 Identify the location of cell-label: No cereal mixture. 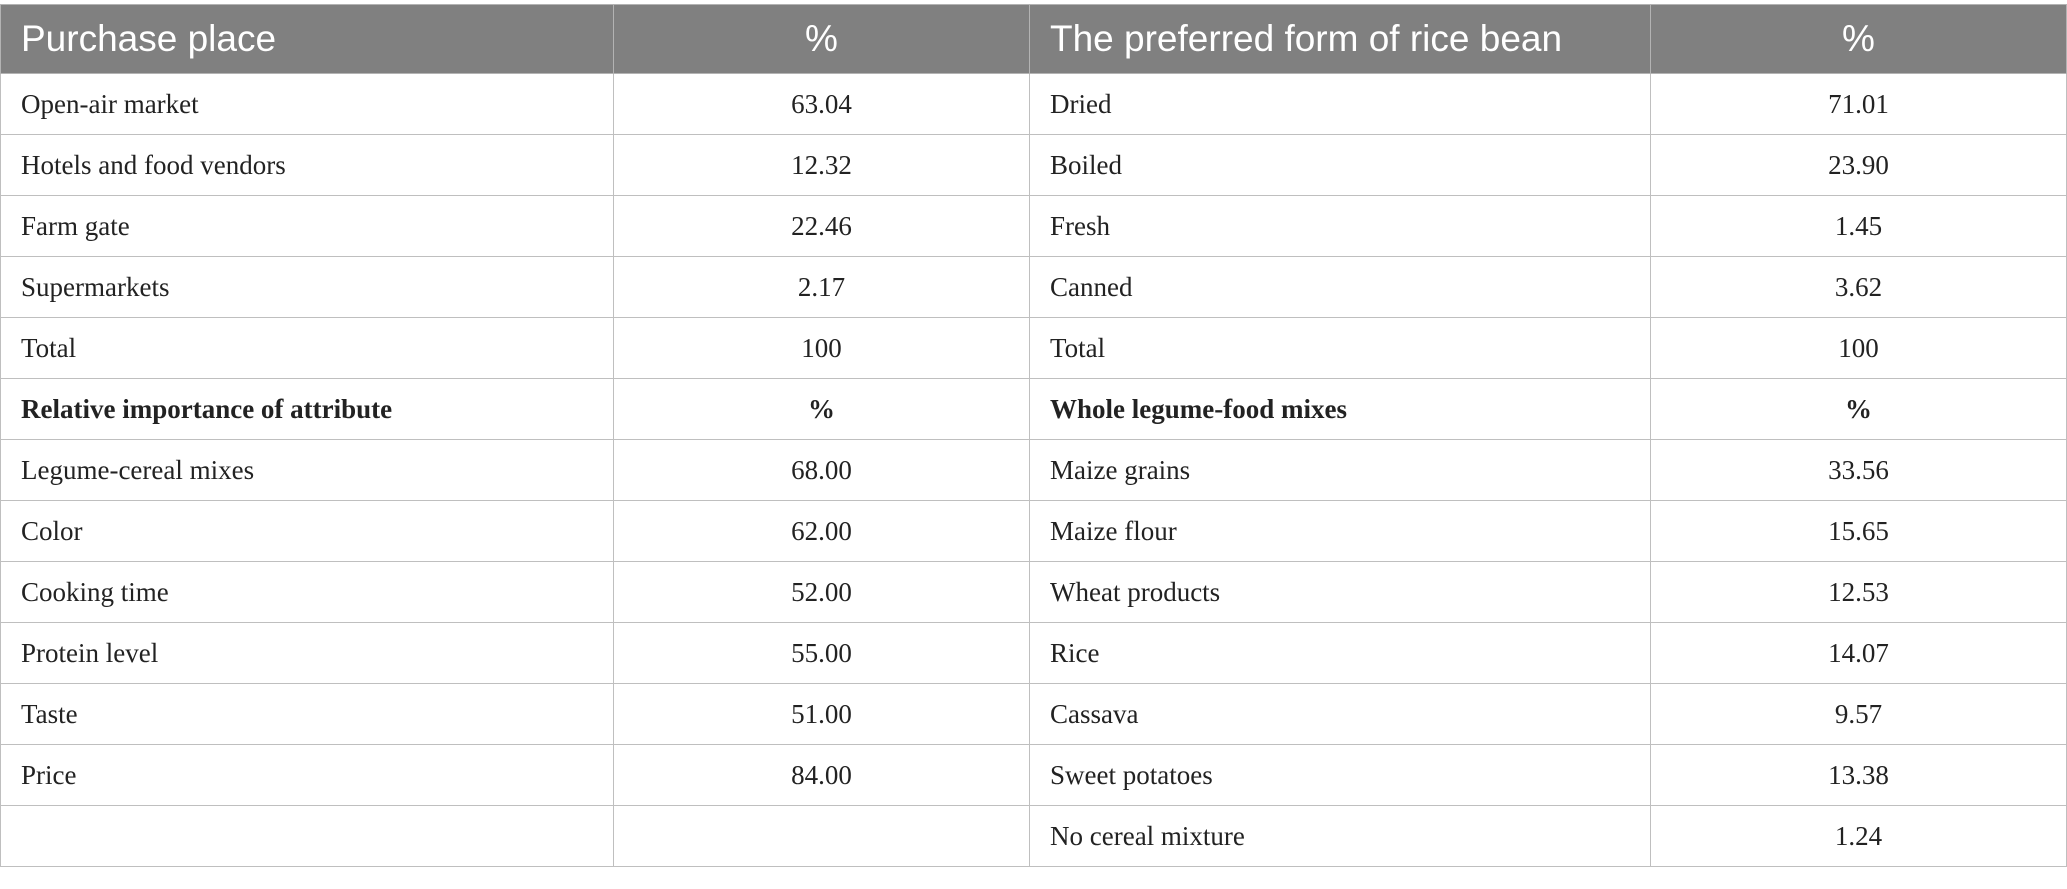
(1340, 836).